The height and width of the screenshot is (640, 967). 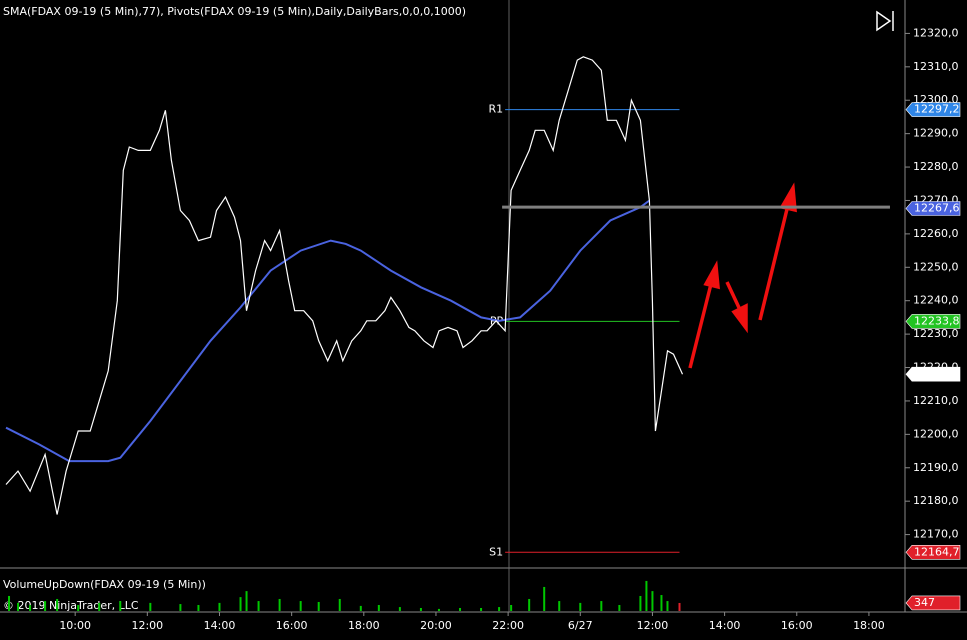 What do you see at coordinates (495, 109) in the screenshot?
I see `pivot-label: R1` at bounding box center [495, 109].